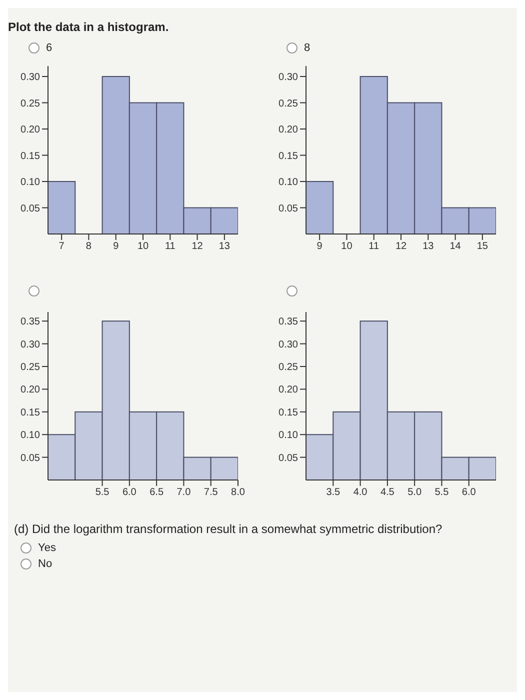 The height and width of the screenshot is (700, 525). Describe the element at coordinates (360, 492) in the screenshot. I see `x-tick-label: 4.0` at that location.